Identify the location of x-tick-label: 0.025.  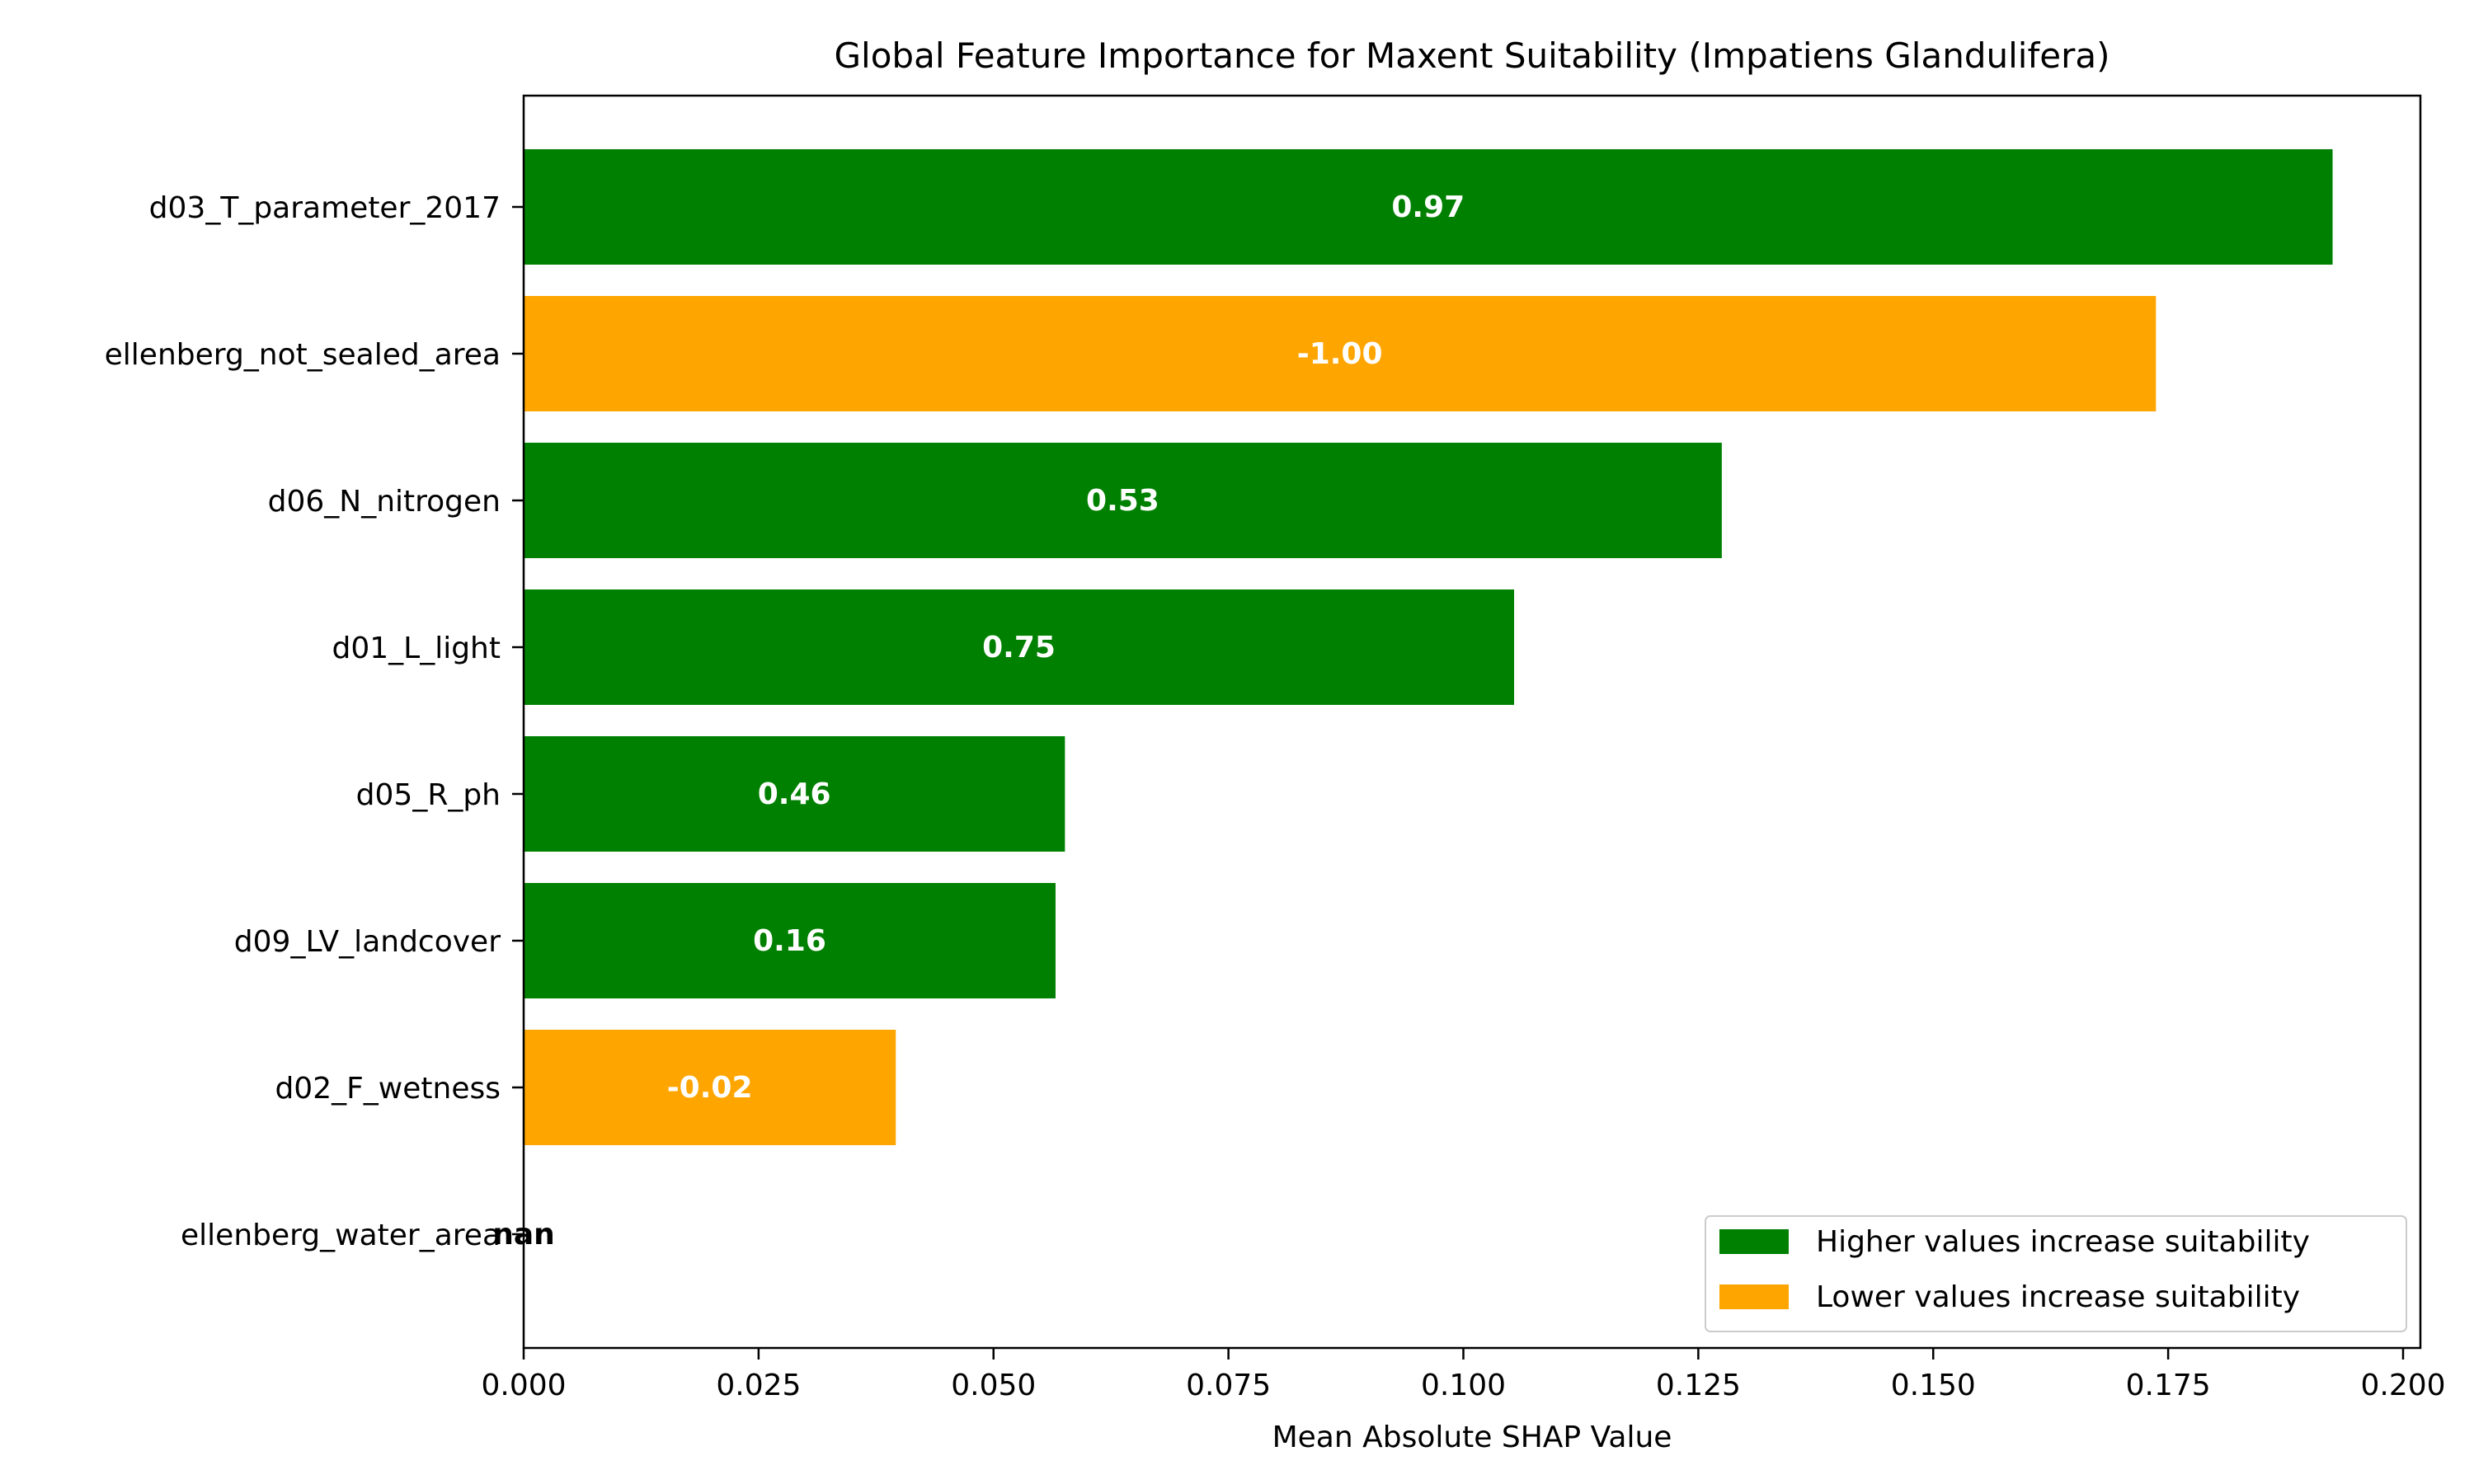
(758, 1385).